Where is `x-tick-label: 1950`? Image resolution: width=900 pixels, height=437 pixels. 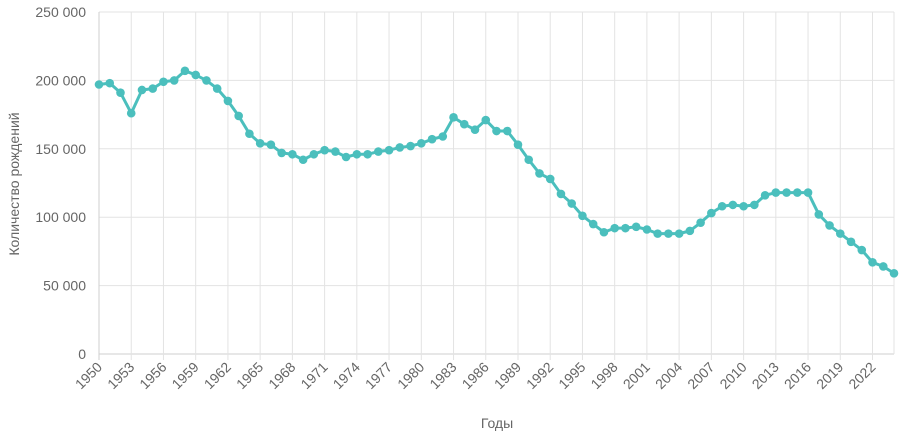 x-tick-label: 1950 is located at coordinates (88, 375).